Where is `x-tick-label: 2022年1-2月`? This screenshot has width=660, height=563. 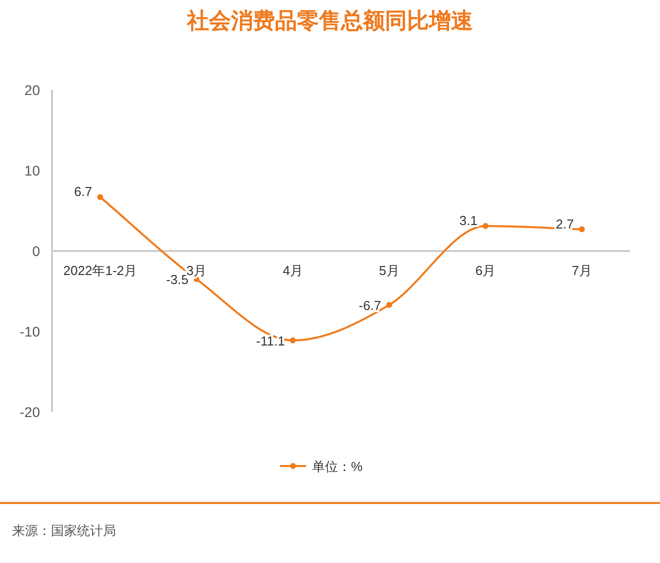 x-tick-label: 2022年1-2月 is located at coordinates (100, 270).